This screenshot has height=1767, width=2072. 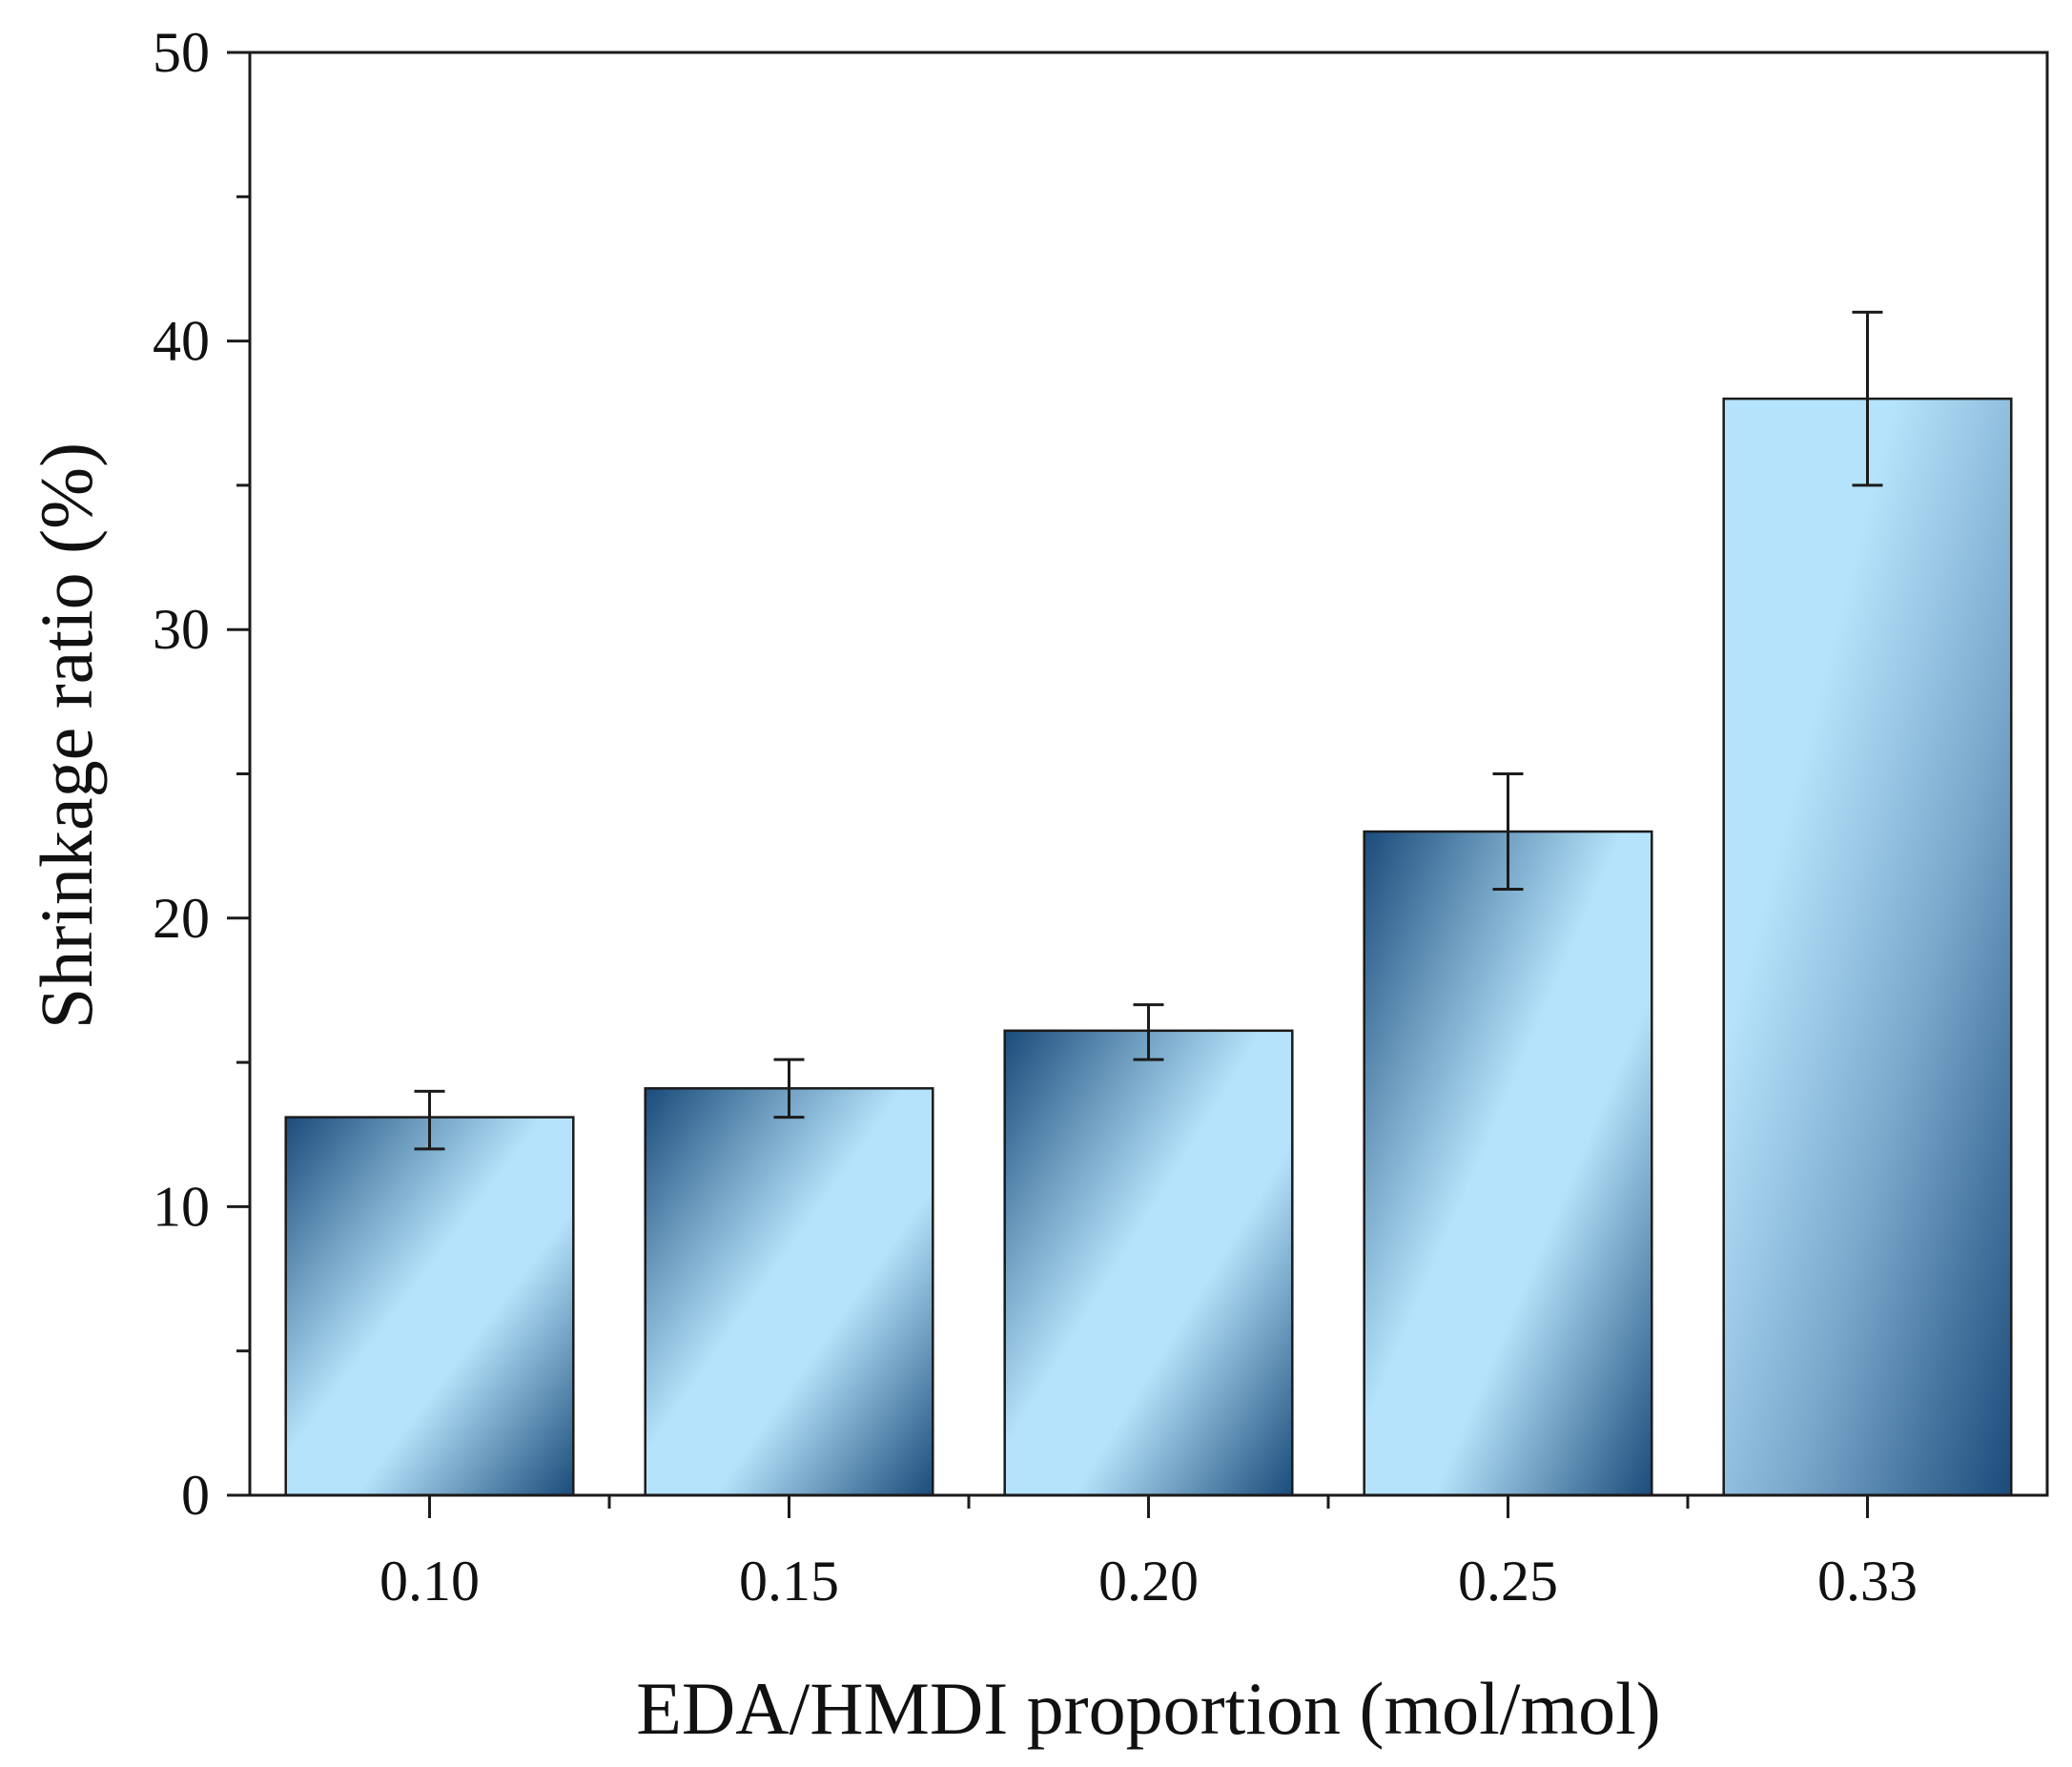 I want to click on x-tick-label: 0.25, so click(x=1508, y=1581).